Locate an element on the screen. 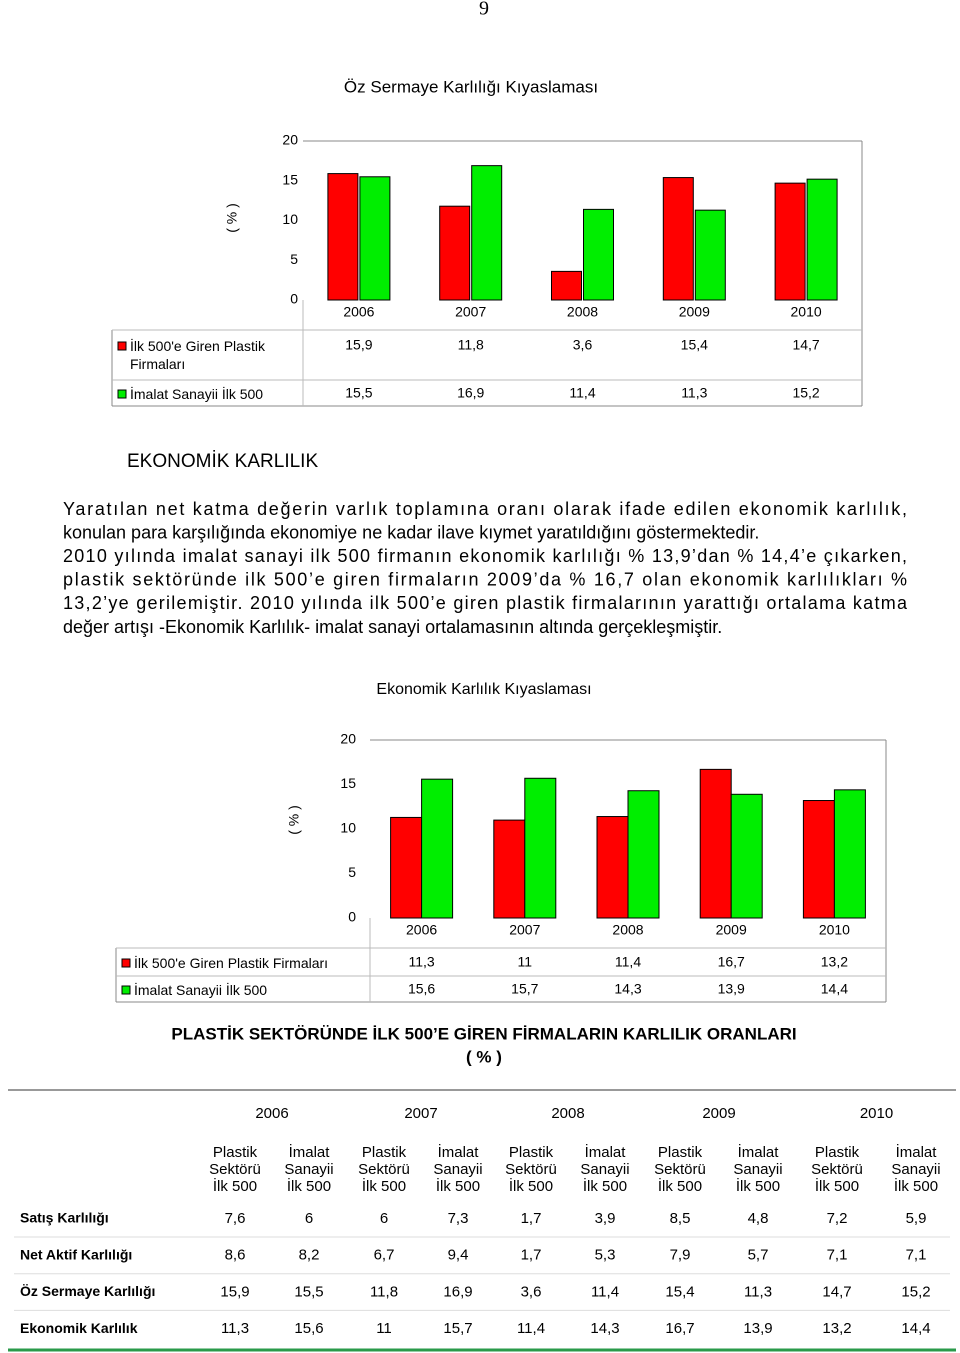 This screenshot has width=960, height=1353. x-tick-label: 2008 is located at coordinates (582, 312).